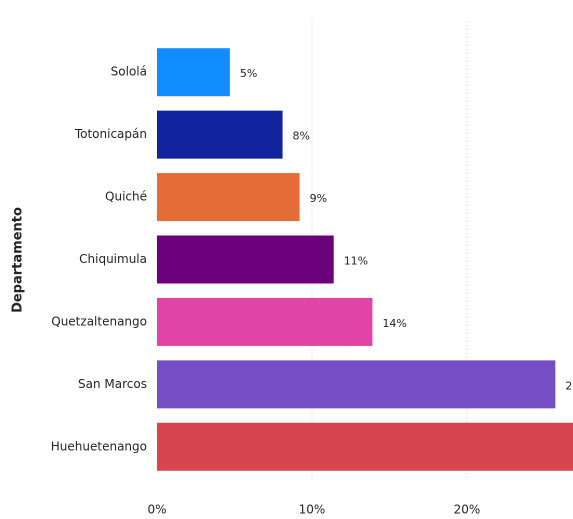  I want to click on y-axis-title: Departamento, so click(18, 260).